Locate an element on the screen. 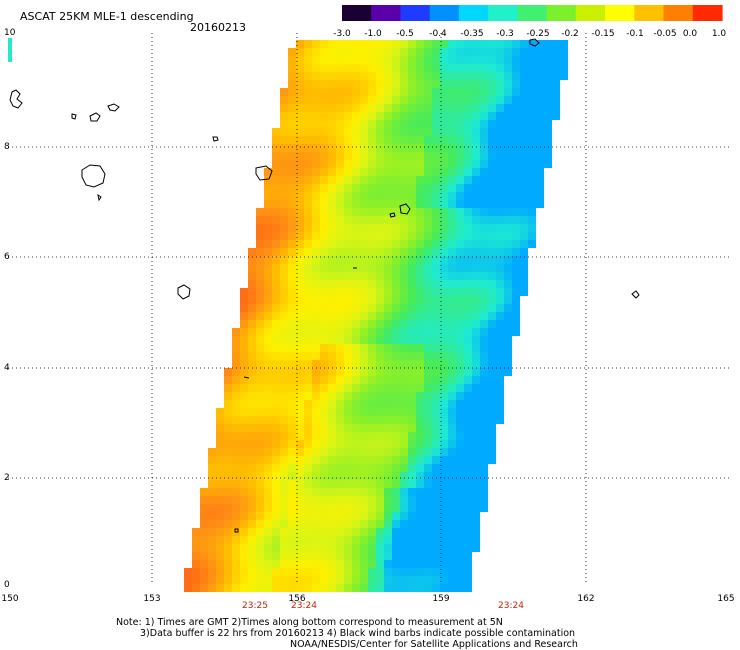 The height and width of the screenshot is (650, 740). island-outline is located at coordinates (246, 377).